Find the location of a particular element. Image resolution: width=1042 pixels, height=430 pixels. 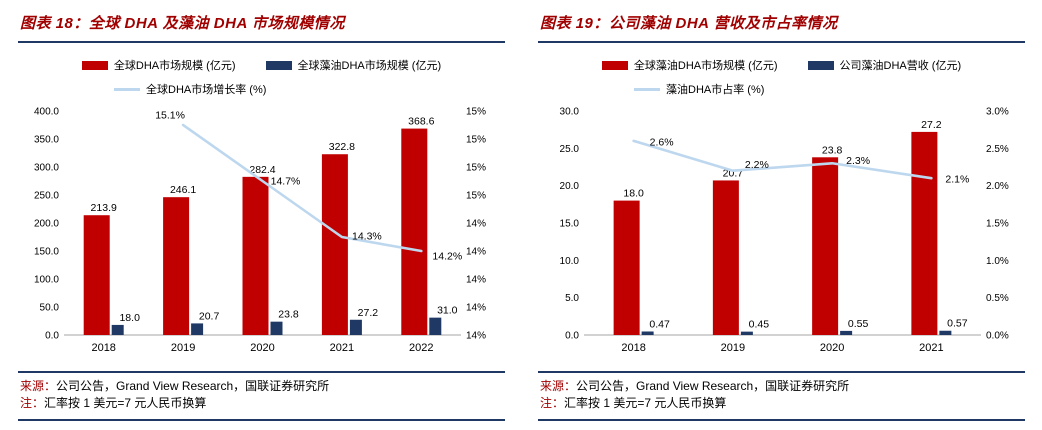

right-axis-tick: 1.5% is located at coordinates (997, 224).